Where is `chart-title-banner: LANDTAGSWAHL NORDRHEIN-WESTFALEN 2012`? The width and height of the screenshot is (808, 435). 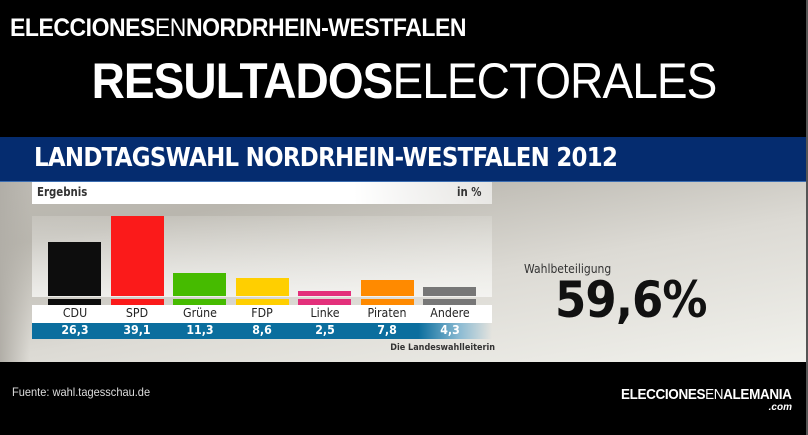 chart-title-banner: LANDTAGSWAHL NORDRHEIN-WESTFALEN 2012 is located at coordinates (403, 159).